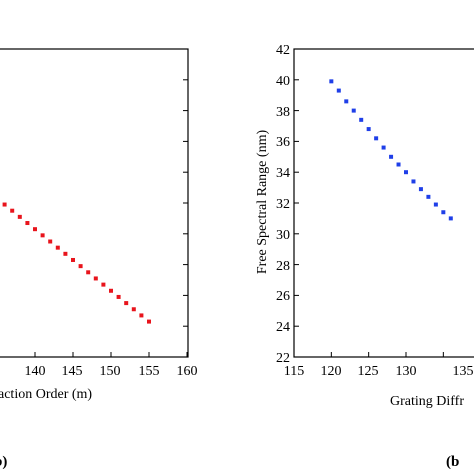 The width and height of the screenshot is (474, 474). Describe the element at coordinates (283, 50) in the screenshot. I see `right-y-tick-label-42: 42` at that location.